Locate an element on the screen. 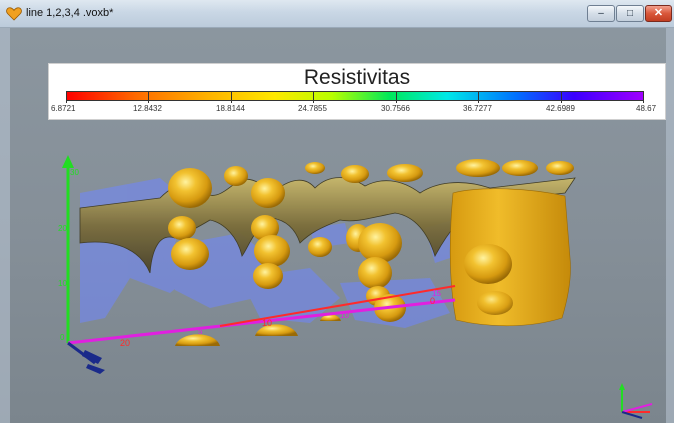 The image size is (674, 423). axis-z-label: 10 is located at coordinates (62, 283).